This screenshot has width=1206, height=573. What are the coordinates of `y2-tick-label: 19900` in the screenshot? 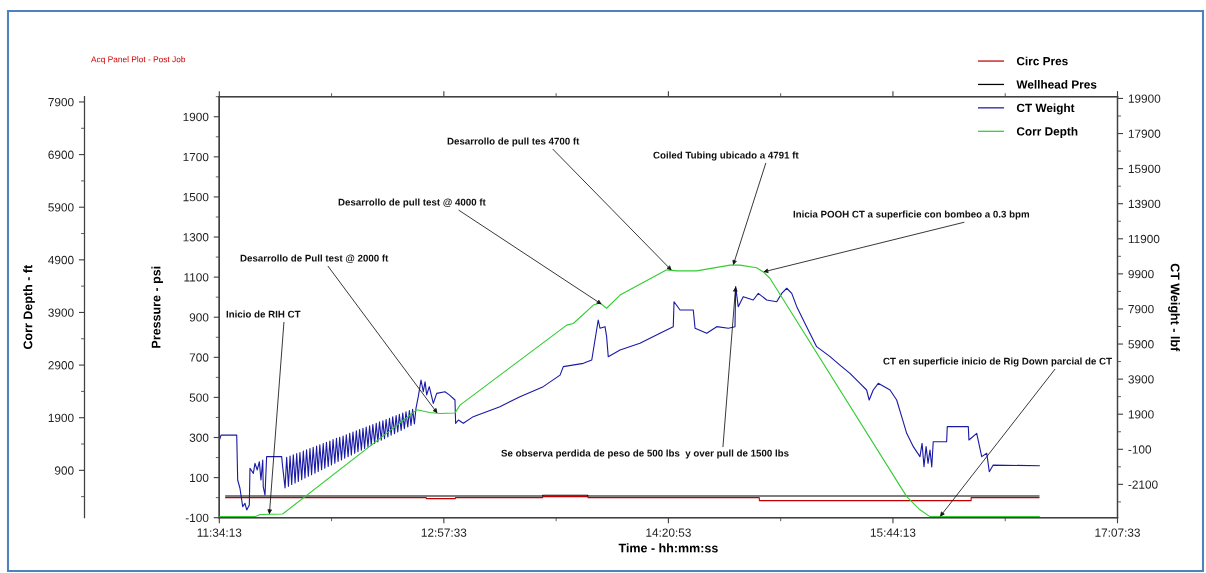 It's located at (1144, 98).